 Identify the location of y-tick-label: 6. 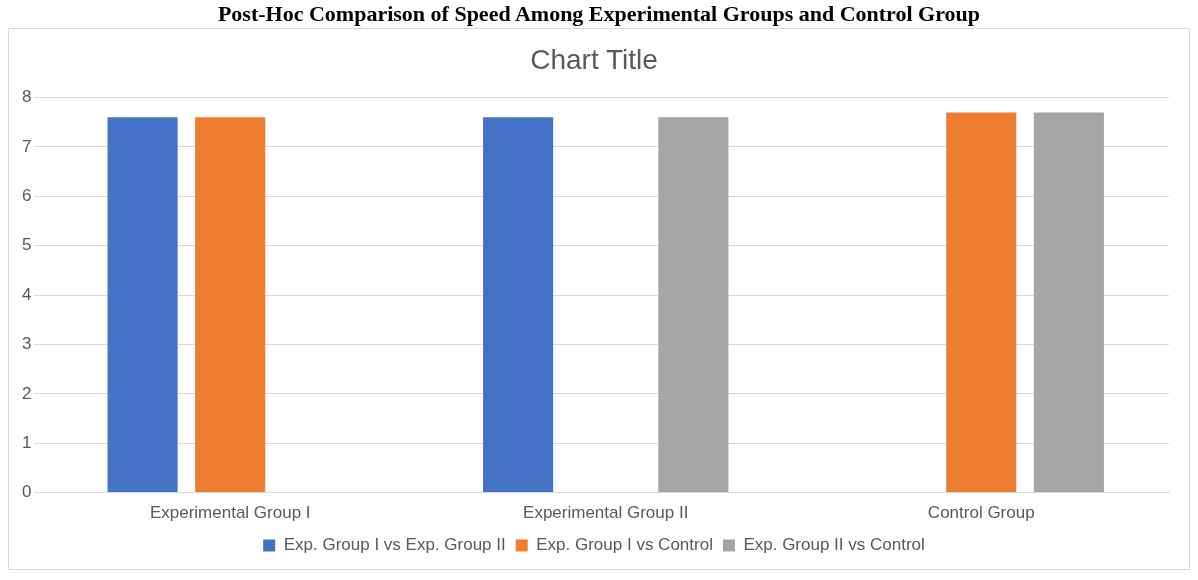
(26, 196).